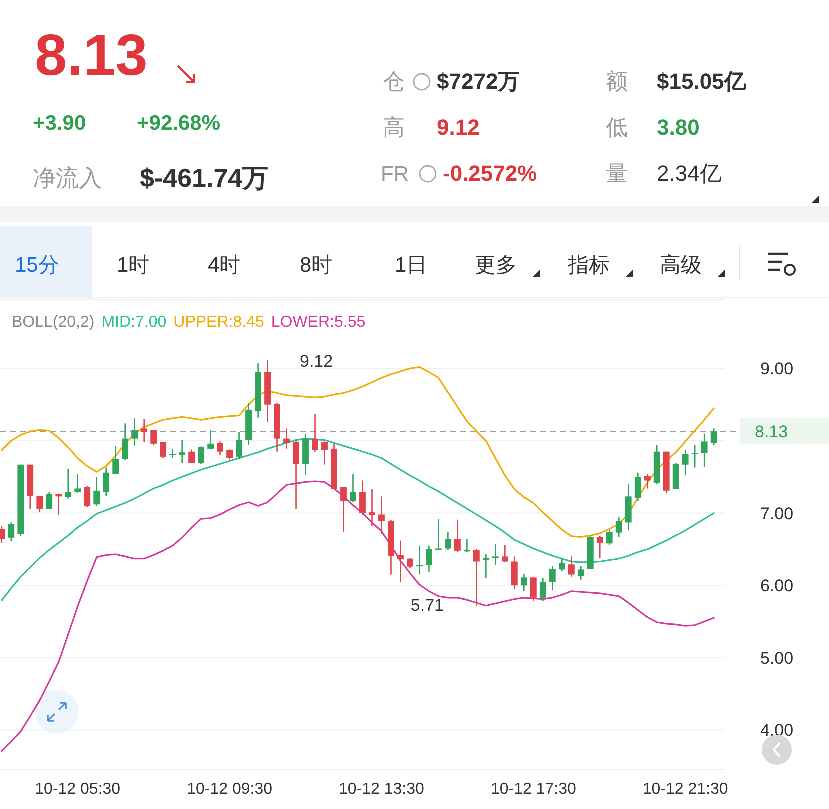  What do you see at coordinates (777, 586) in the screenshot?
I see `y-tick-label: 6.00` at bounding box center [777, 586].